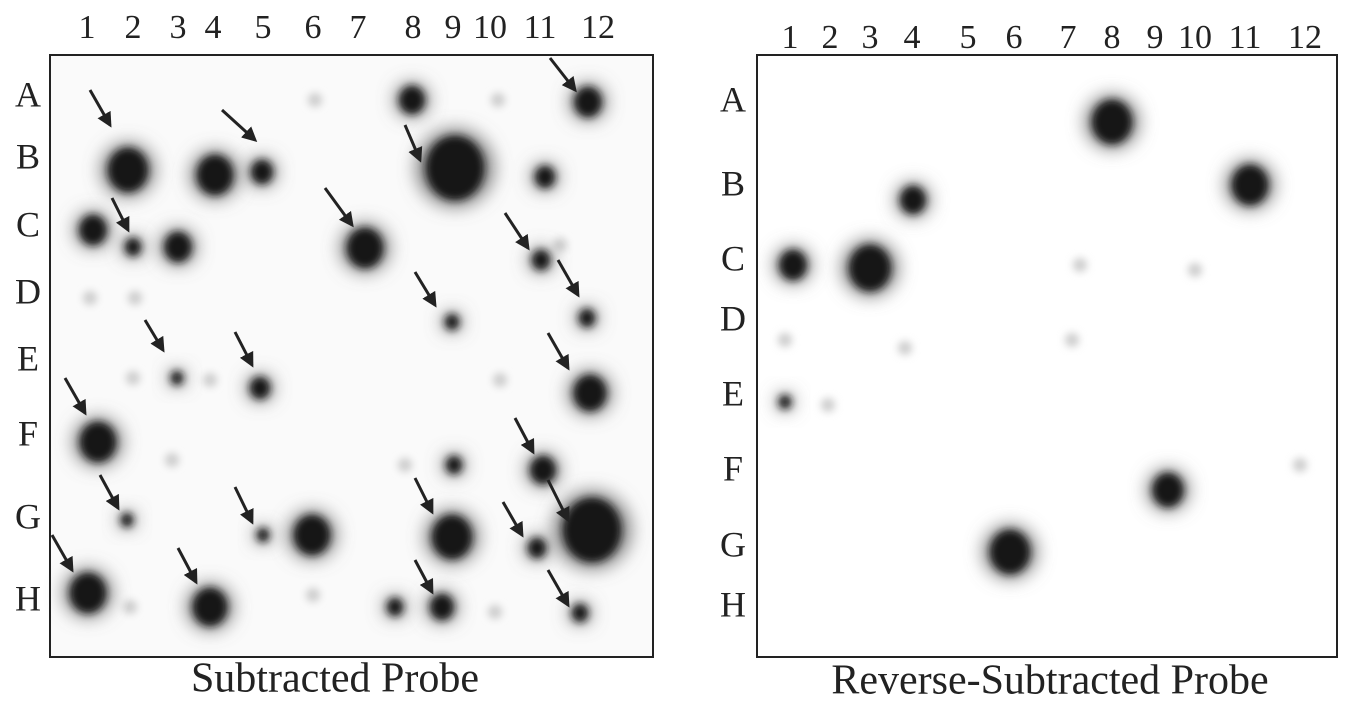 The width and height of the screenshot is (1347, 705). Describe the element at coordinates (912, 37) in the screenshot. I see `column-label: 4` at that location.